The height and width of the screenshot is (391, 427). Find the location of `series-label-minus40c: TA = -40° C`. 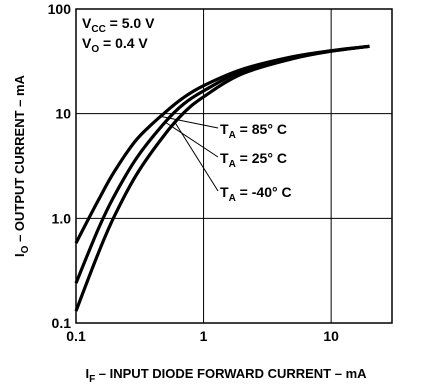

series-label-minus40c: TA = -40° C is located at coordinates (256, 194).